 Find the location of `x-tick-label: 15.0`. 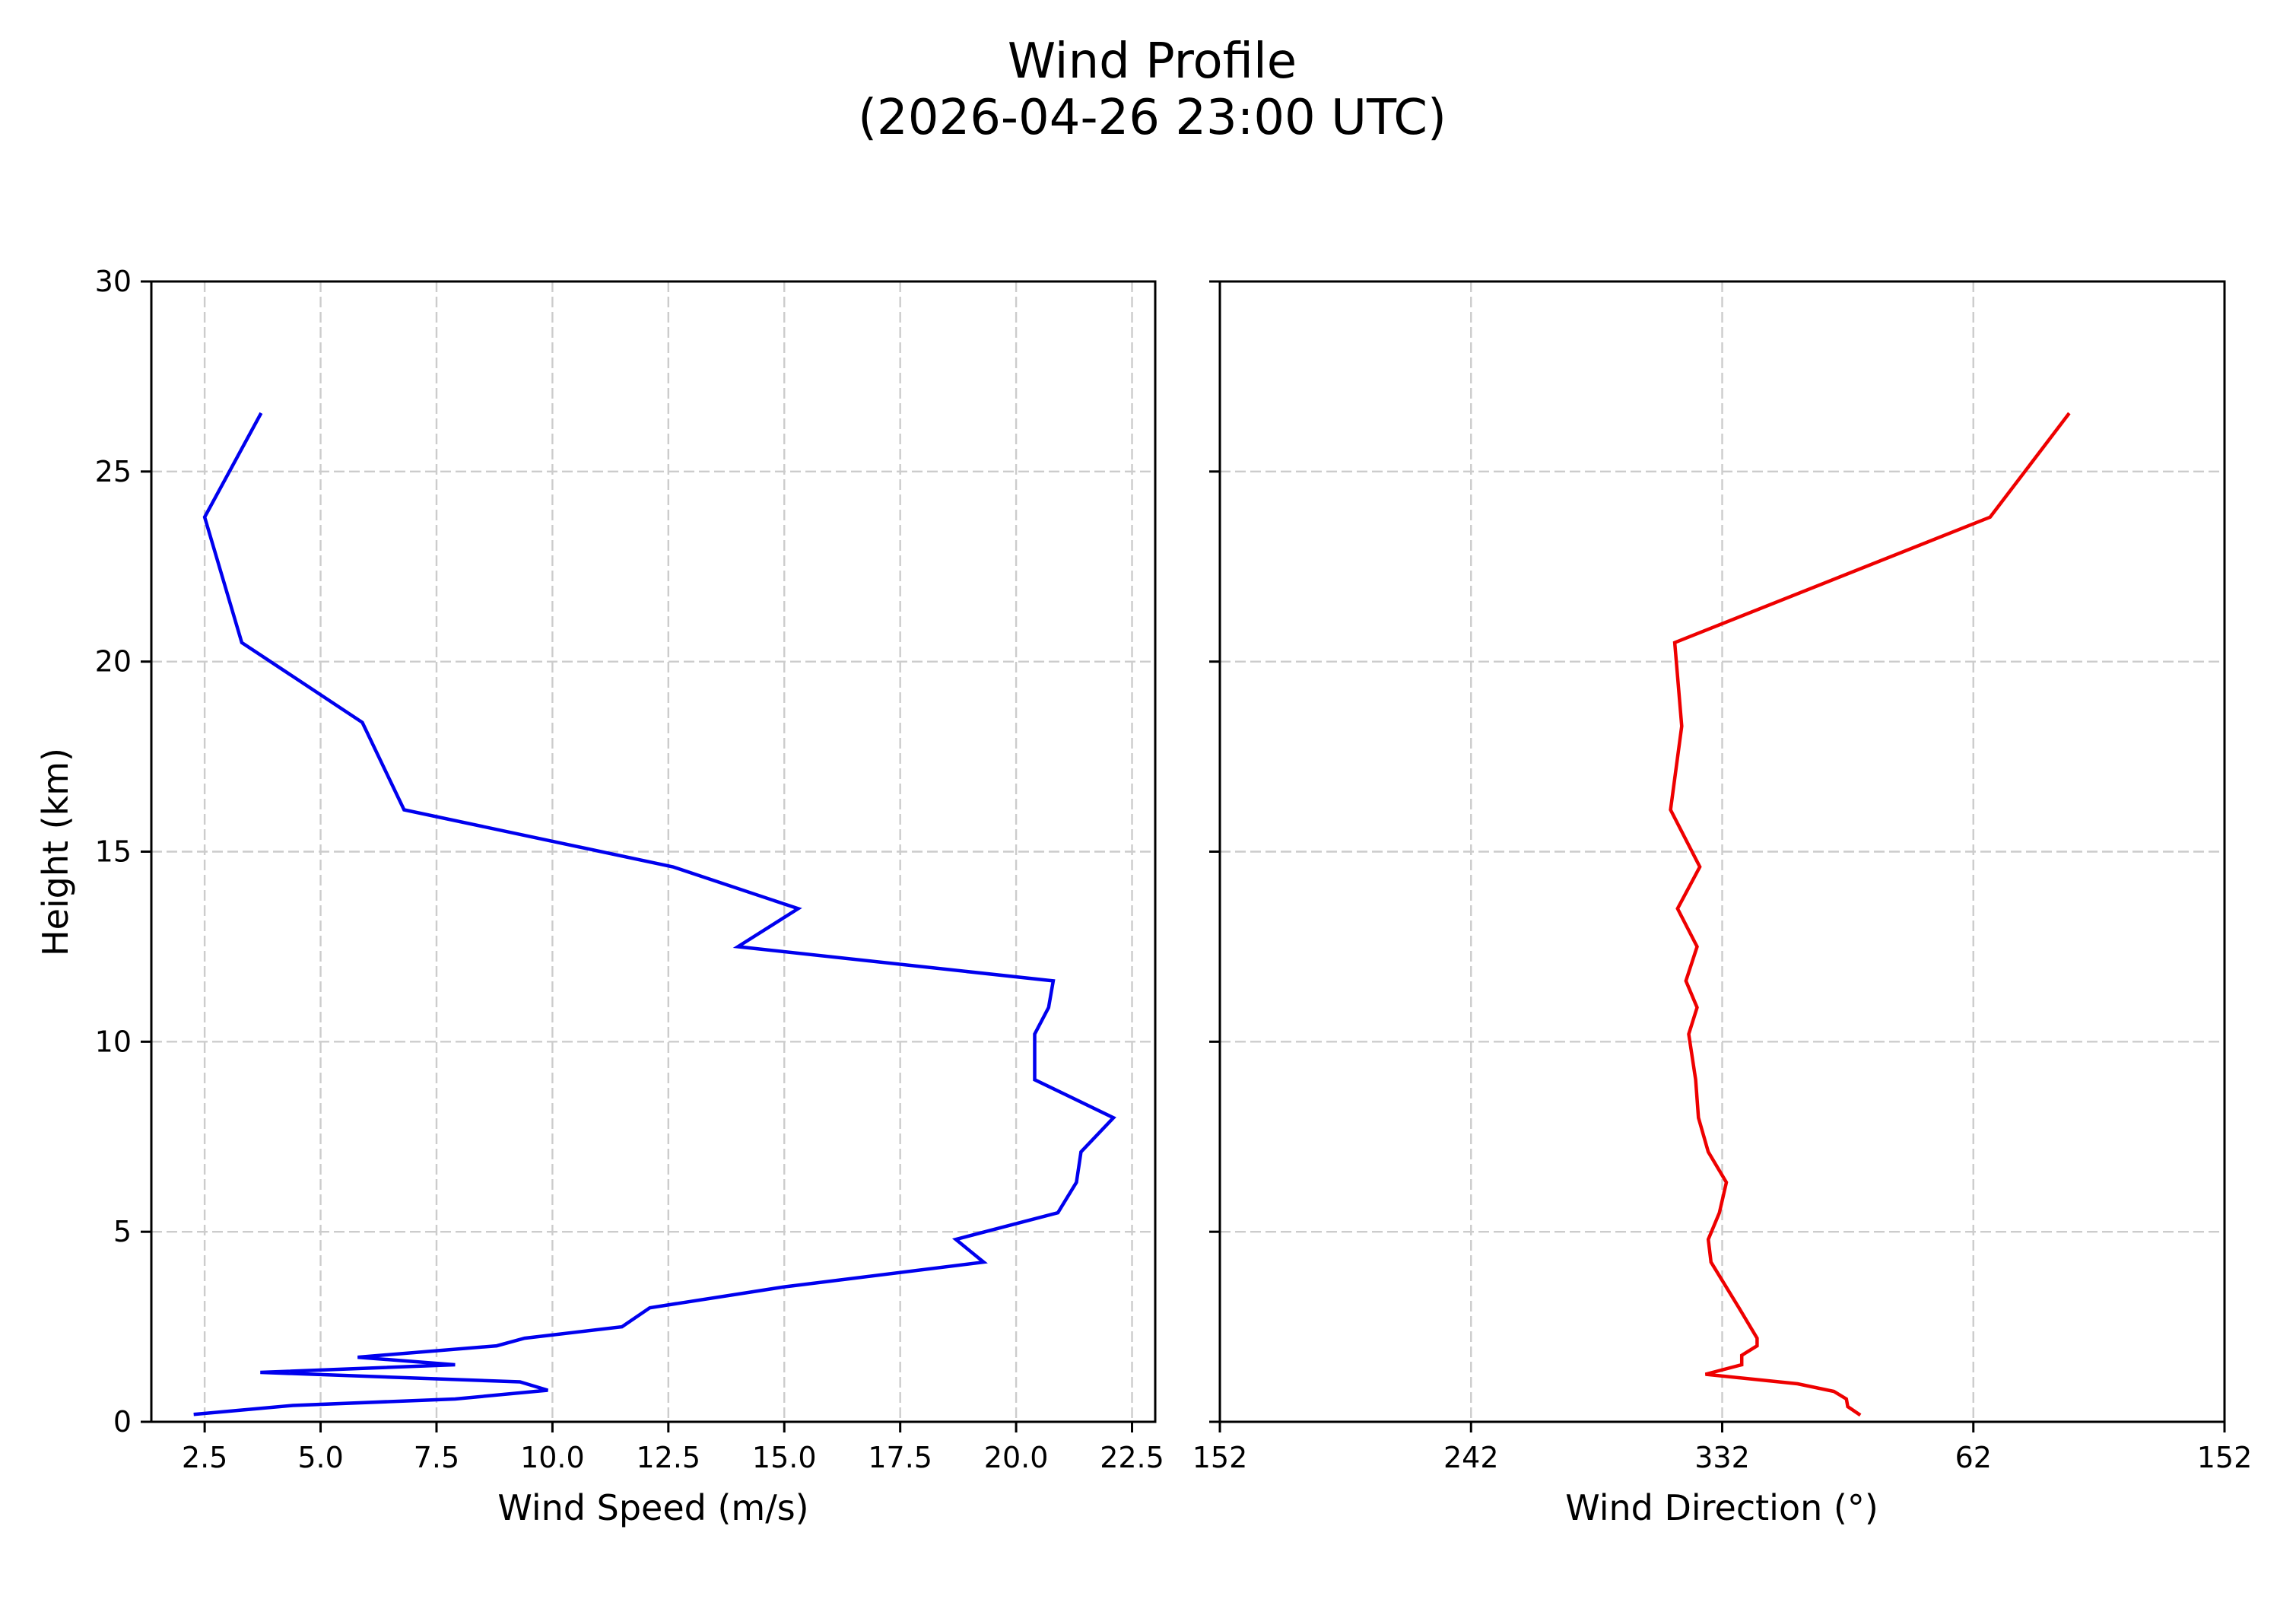

x-tick-label: 15.0 is located at coordinates (785, 1457).